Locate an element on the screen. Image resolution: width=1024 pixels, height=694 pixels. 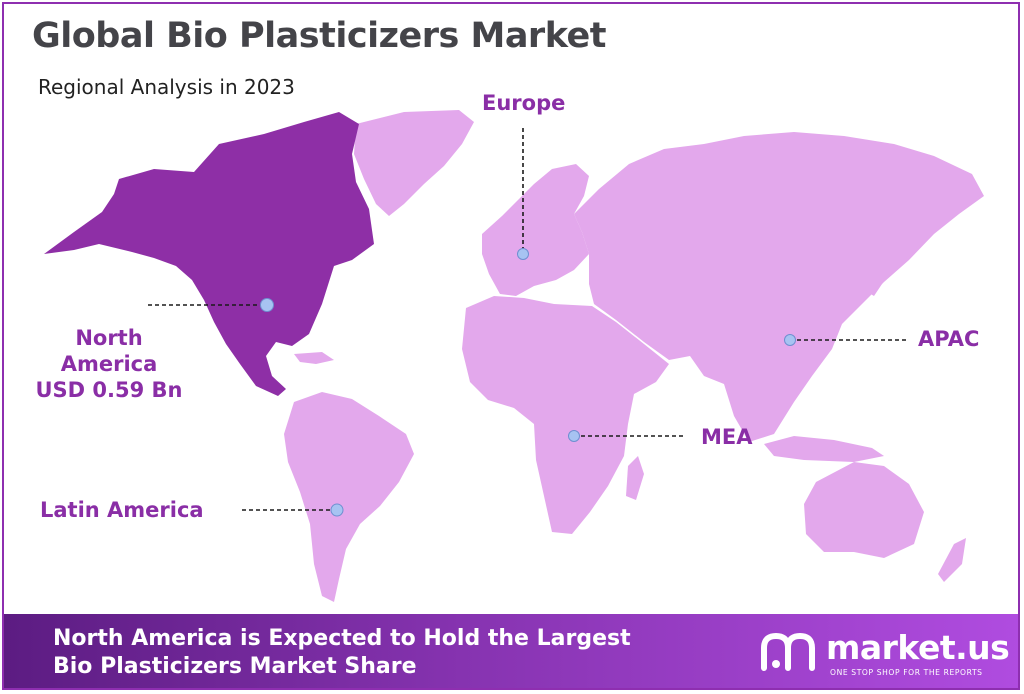
region-greenland is located at coordinates (414, 163).